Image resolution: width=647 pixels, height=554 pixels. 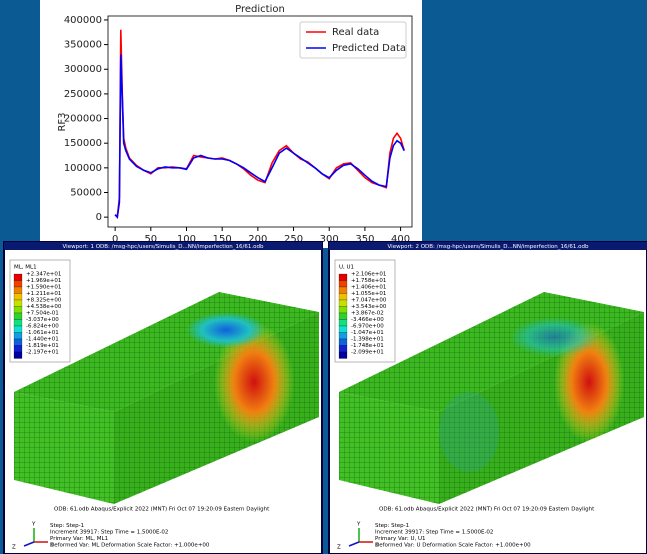 What do you see at coordinates (400, 539) in the screenshot?
I see `info-text: Primary Var: U, U1` at bounding box center [400, 539].